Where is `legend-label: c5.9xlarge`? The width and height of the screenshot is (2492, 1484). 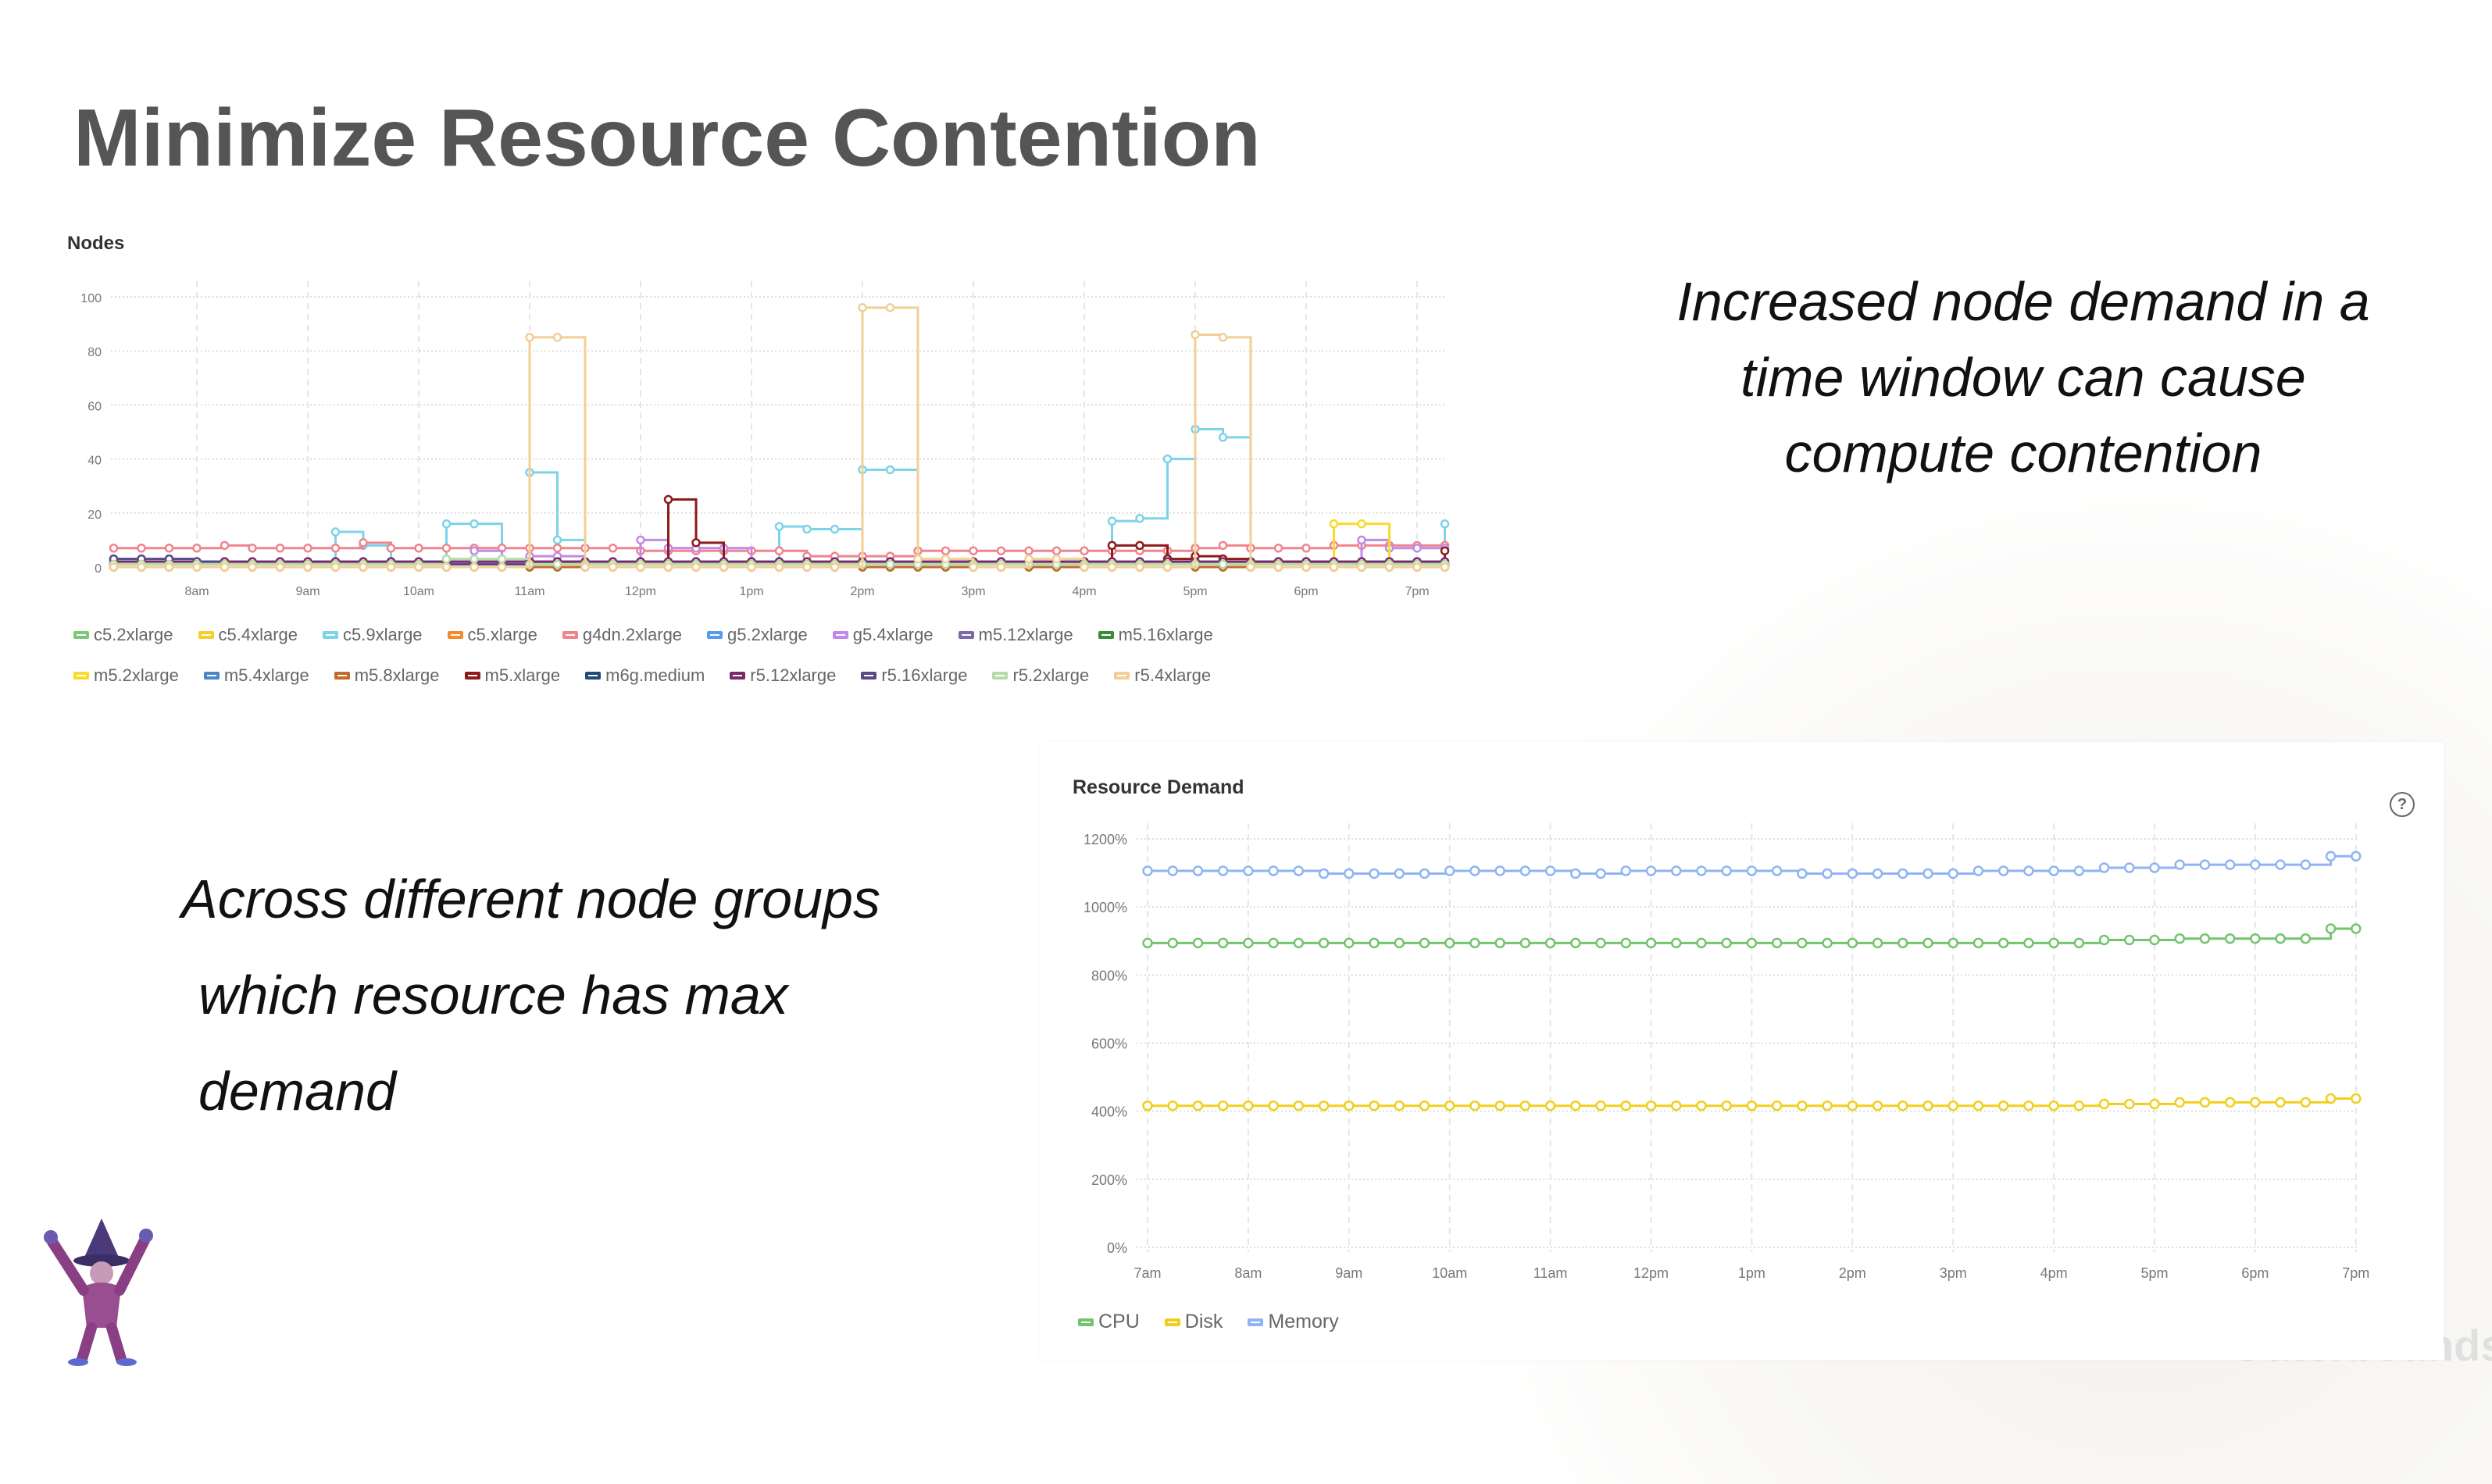 legend-label: c5.9xlarge is located at coordinates (383, 634).